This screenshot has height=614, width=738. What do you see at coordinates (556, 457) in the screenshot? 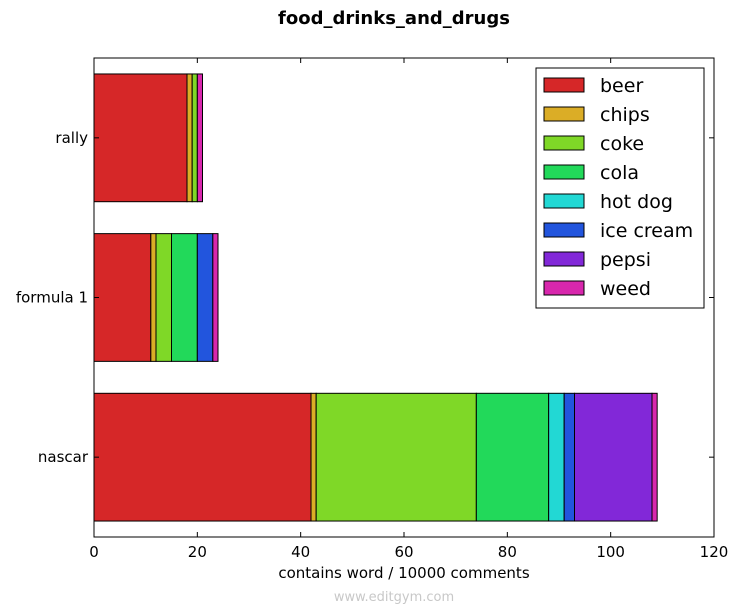
I see `bar-nascar-hot-dog` at bounding box center [556, 457].